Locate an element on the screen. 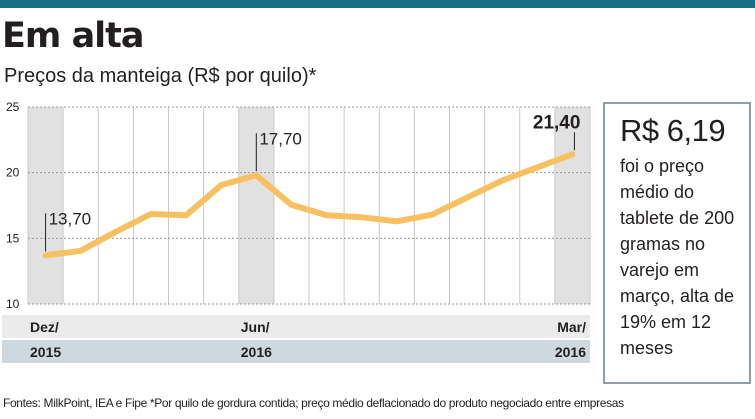 The height and width of the screenshot is (419, 755). y-axis: 10 15 20 25 is located at coordinates (13, 205).